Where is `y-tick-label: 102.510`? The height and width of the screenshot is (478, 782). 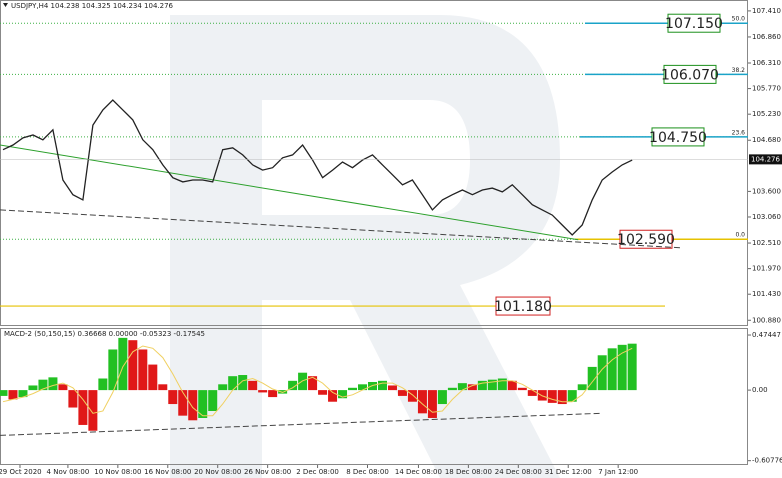
y-tick-label: 102.510 is located at coordinates (766, 243).